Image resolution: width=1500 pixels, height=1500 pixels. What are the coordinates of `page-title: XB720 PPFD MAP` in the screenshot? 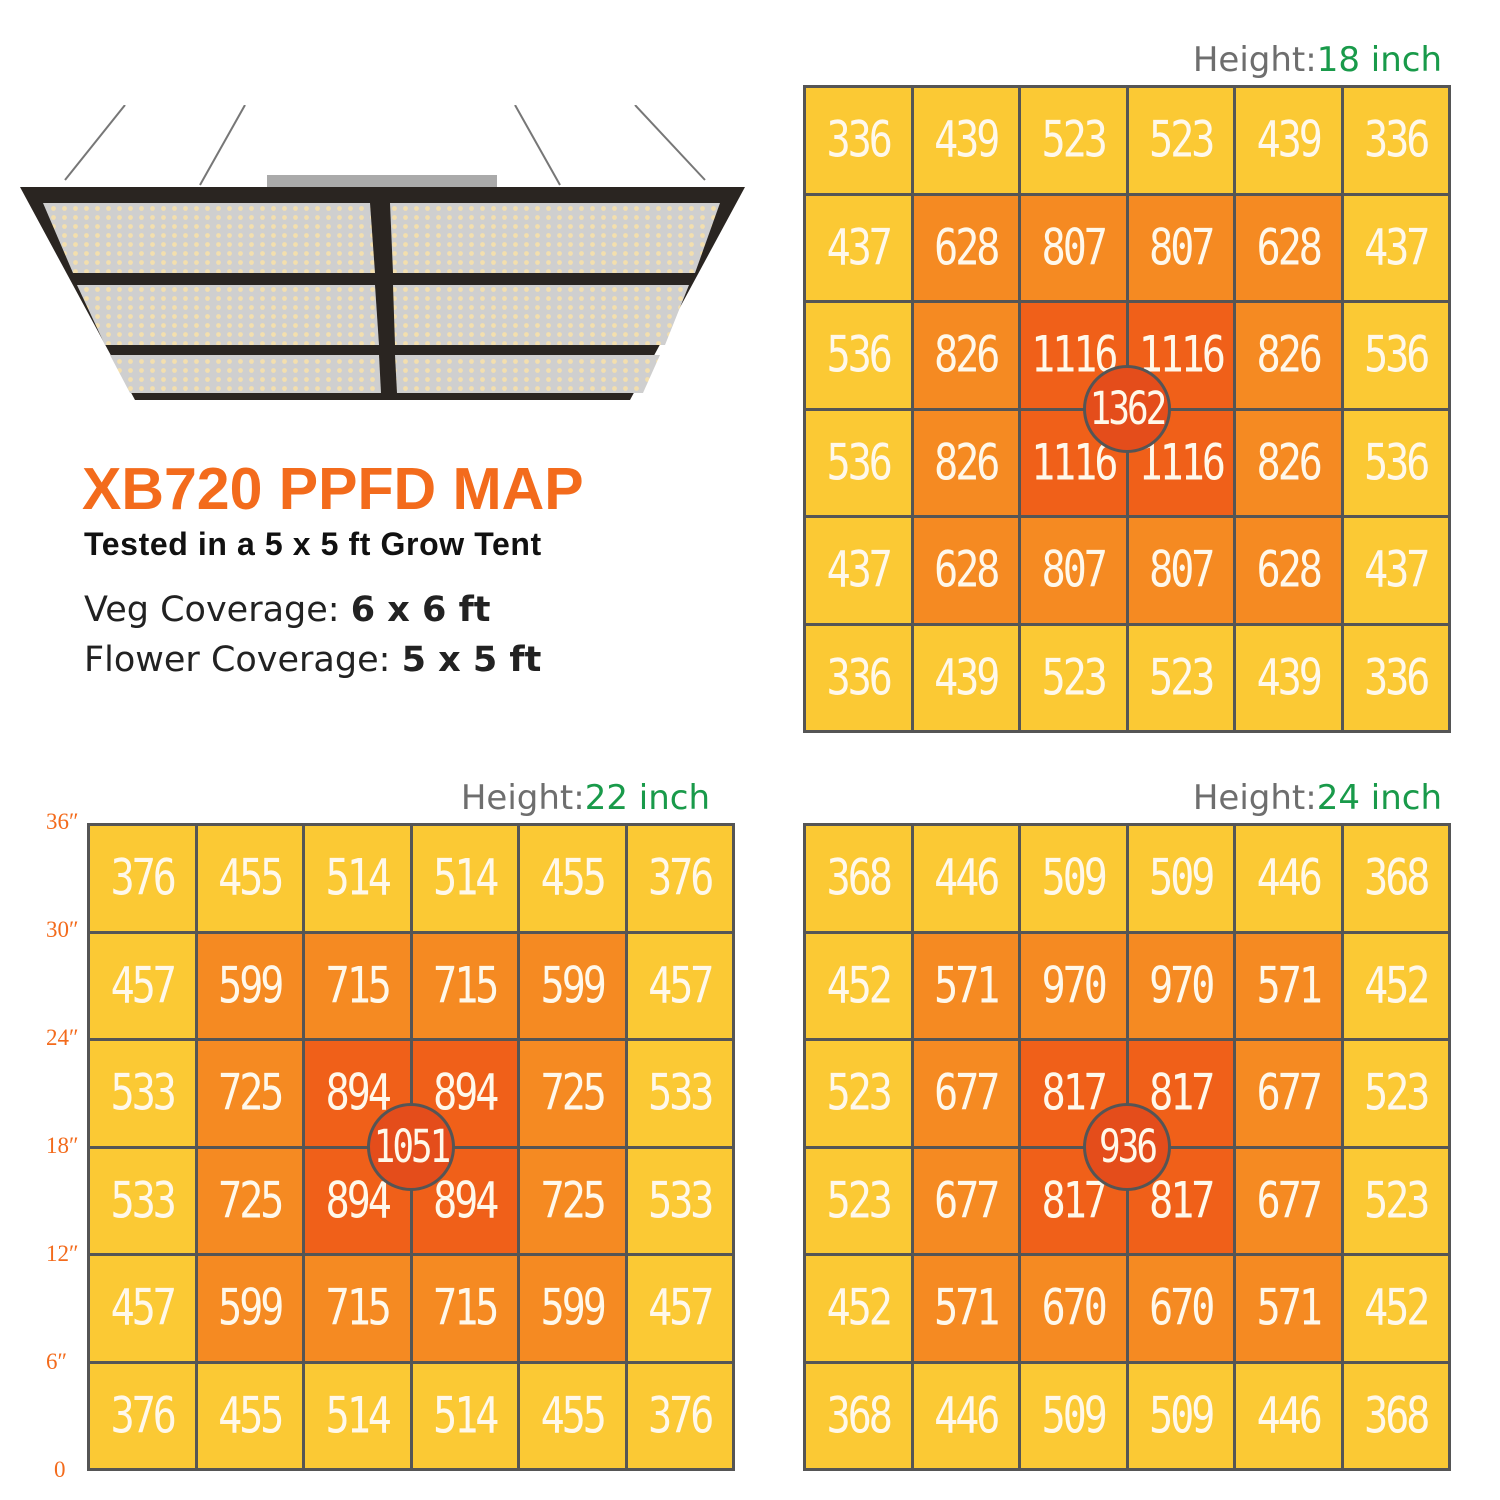 It's located at (333, 489).